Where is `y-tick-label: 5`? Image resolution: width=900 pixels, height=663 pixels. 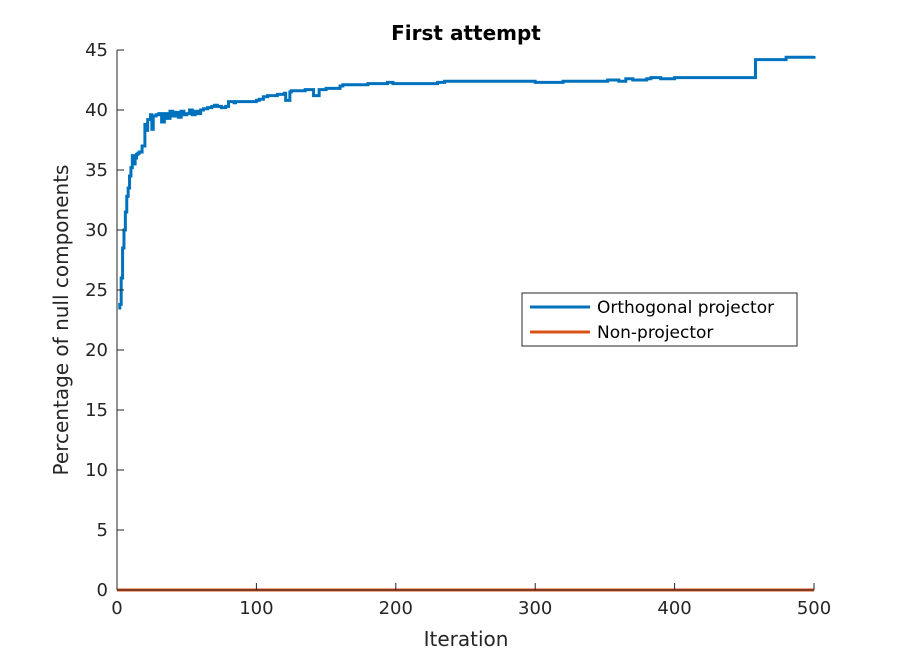 y-tick-label: 5 is located at coordinates (102, 530).